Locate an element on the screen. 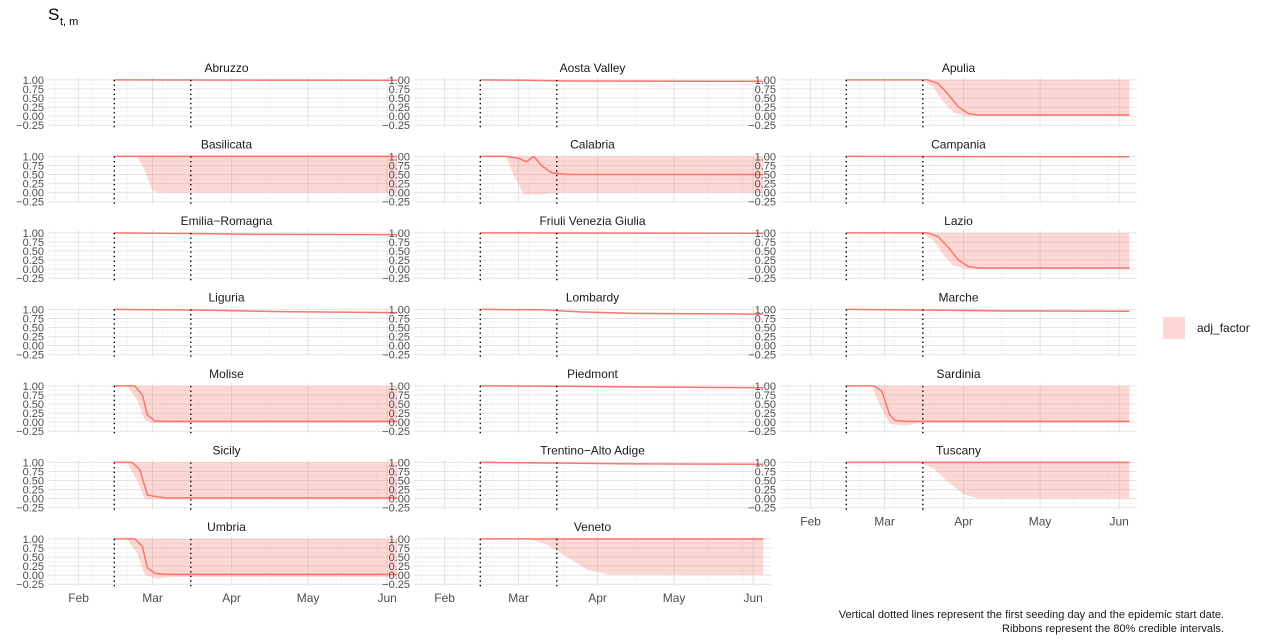  panel-title: Sicily is located at coordinates (226, 451).